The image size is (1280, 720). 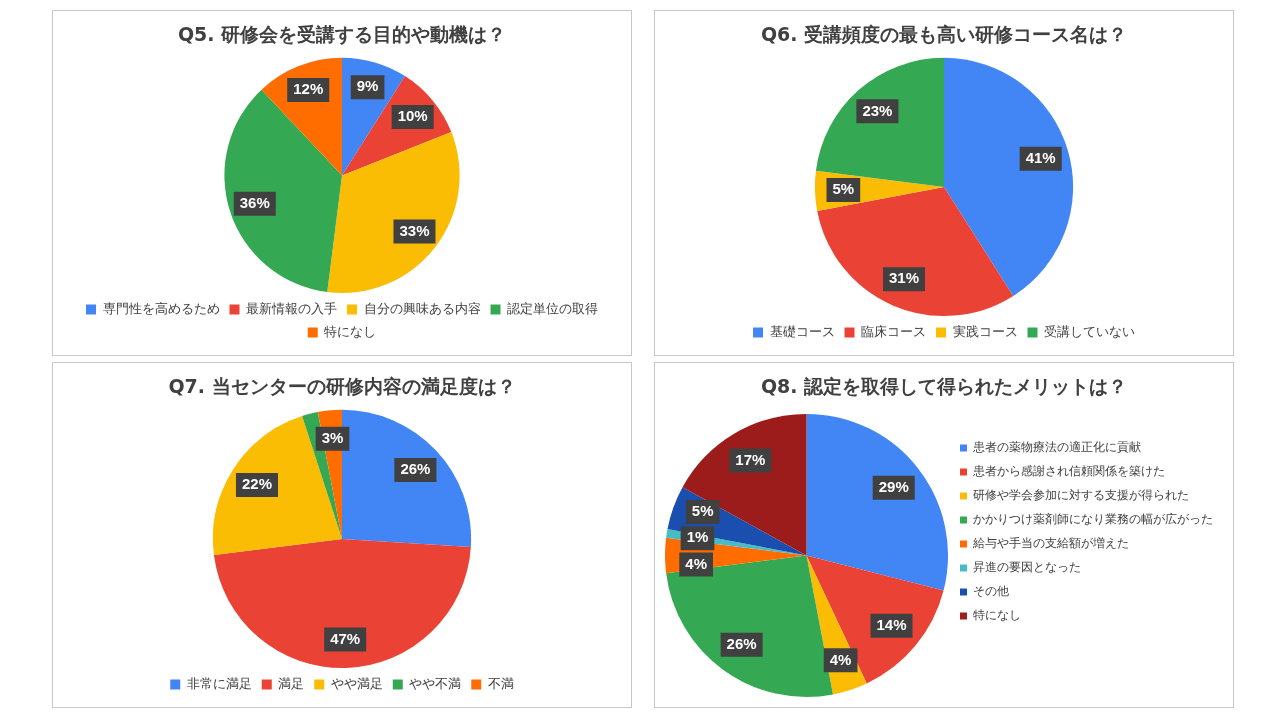 What do you see at coordinates (750, 459) in the screenshot?
I see `data-label: 17%` at bounding box center [750, 459].